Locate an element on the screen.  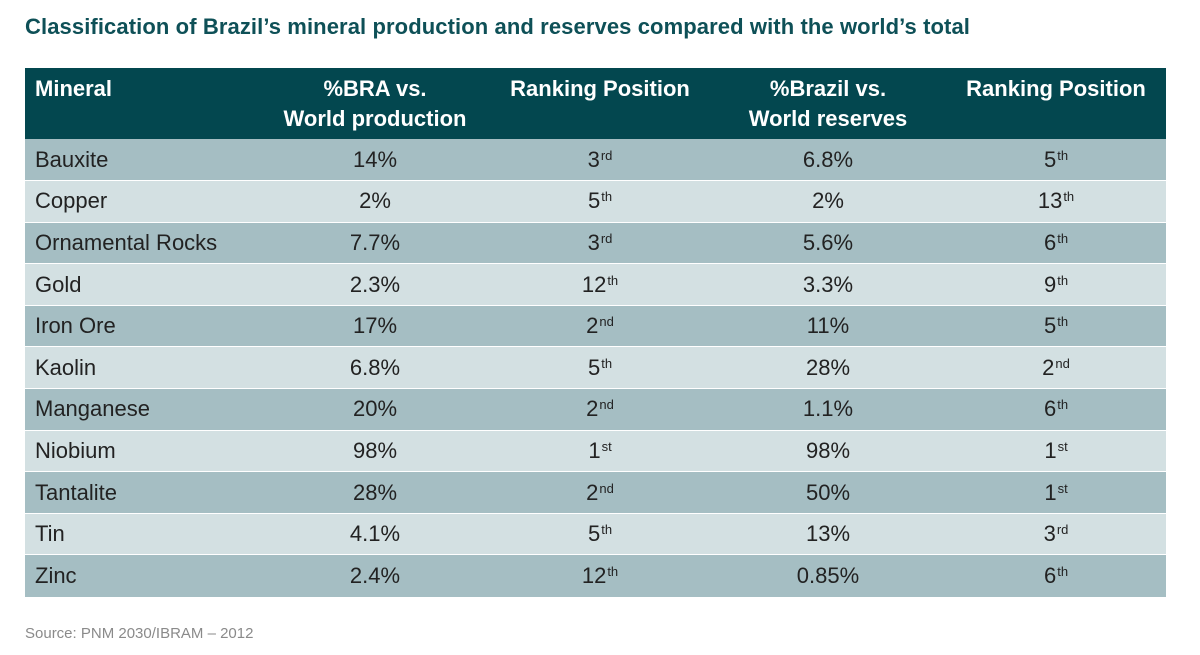
reserves-pct-cell: 6.8% is located at coordinates (828, 159).